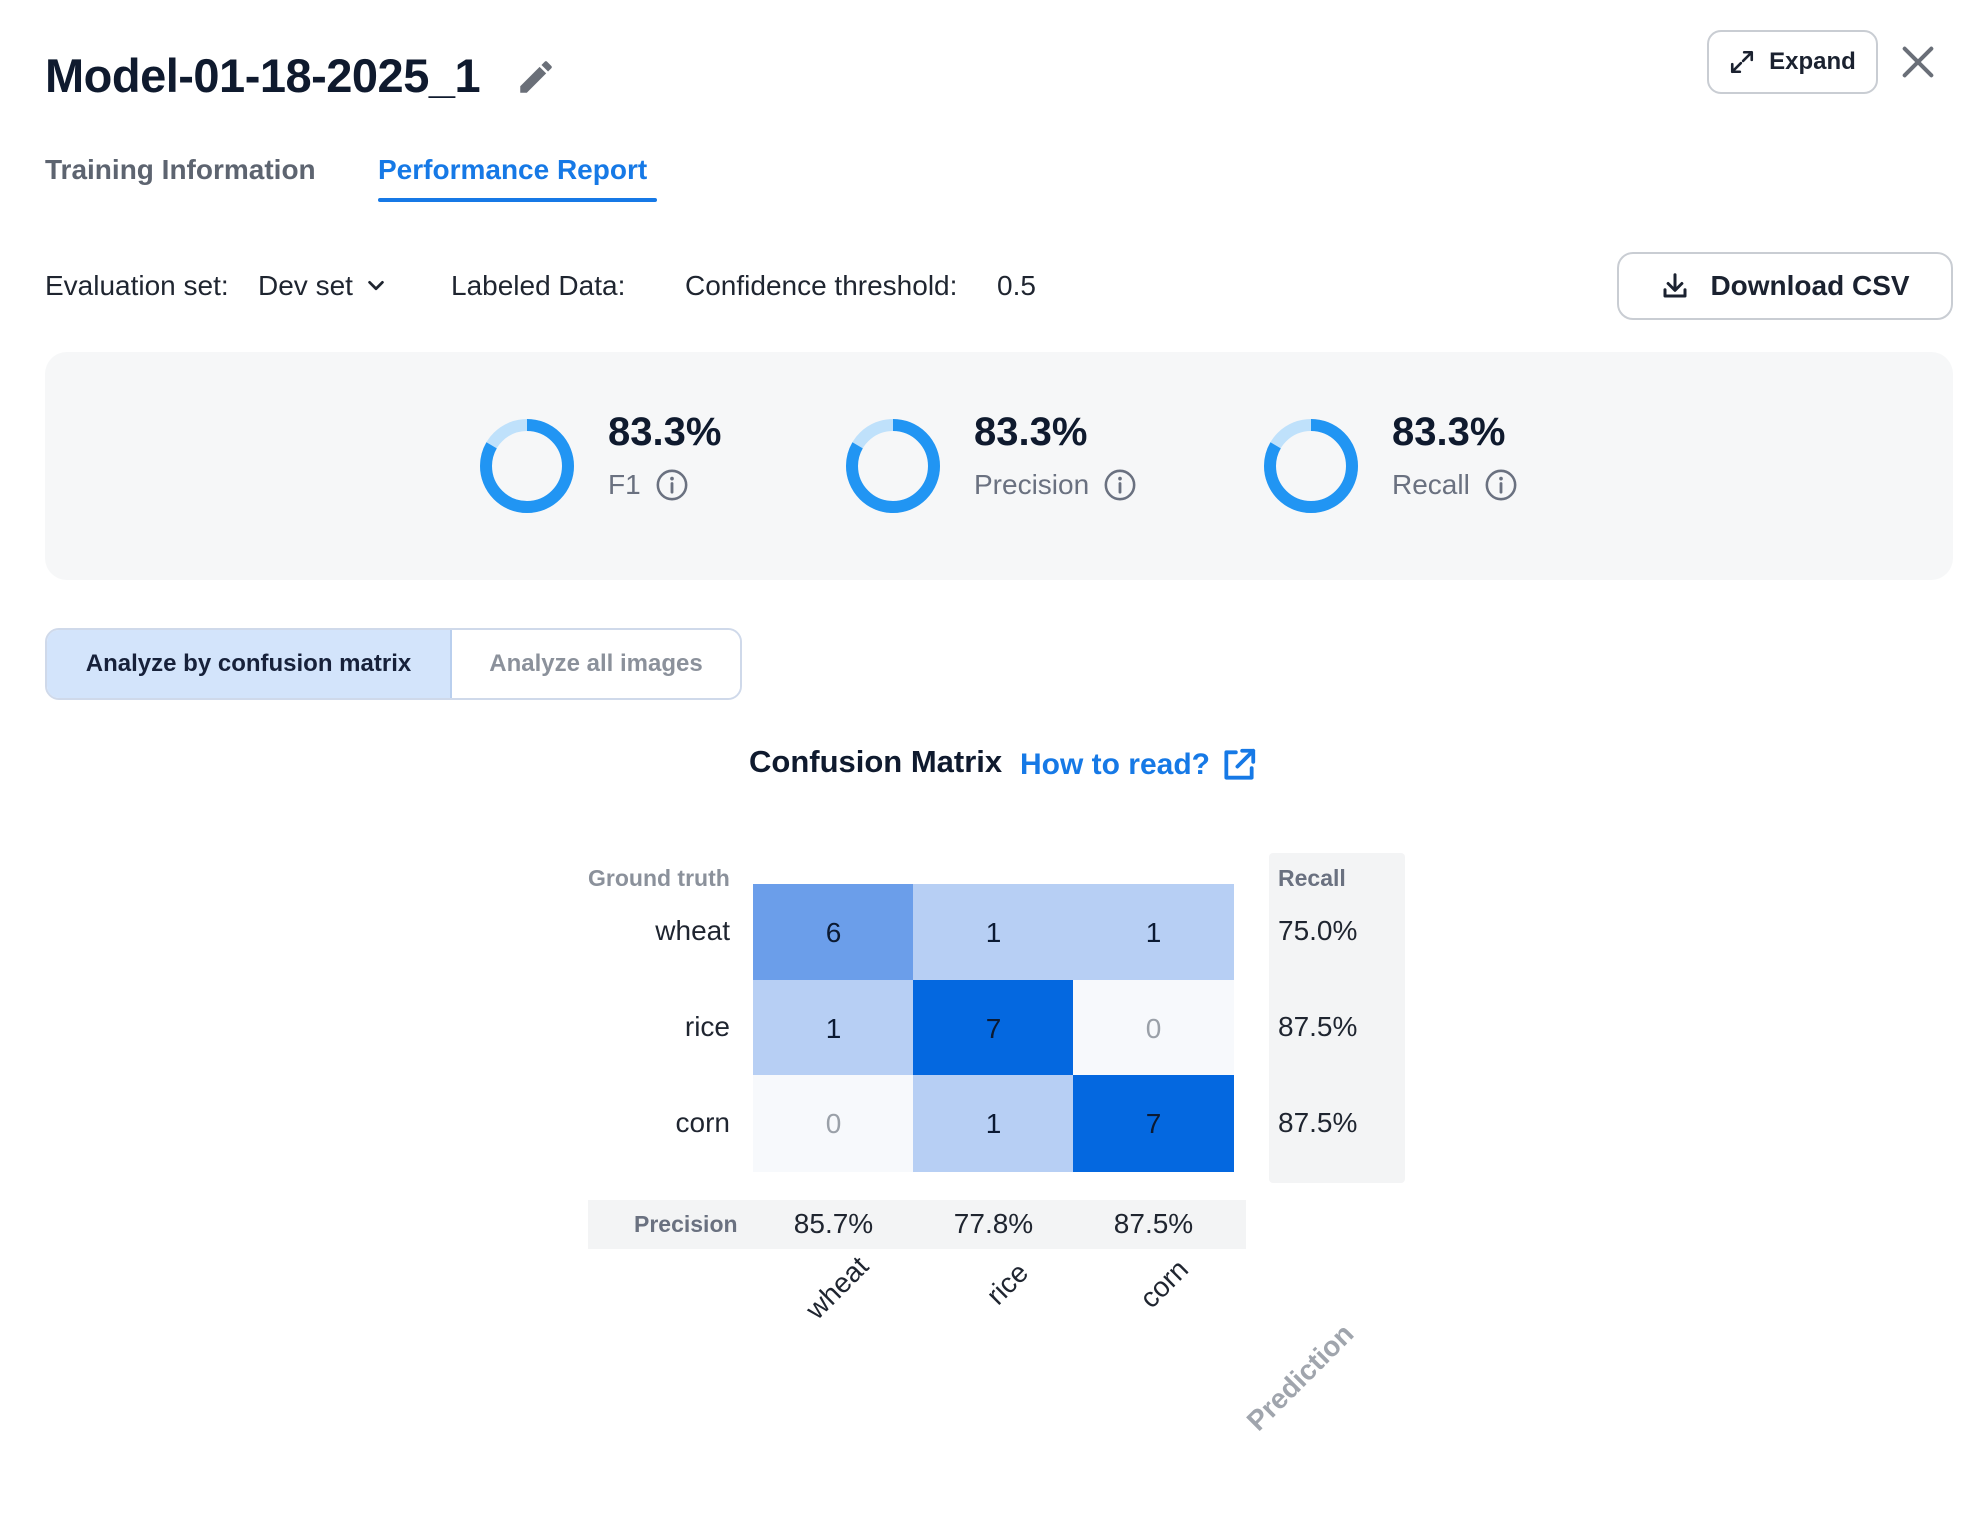  I want to click on precision-header: Precision, so click(686, 1224).